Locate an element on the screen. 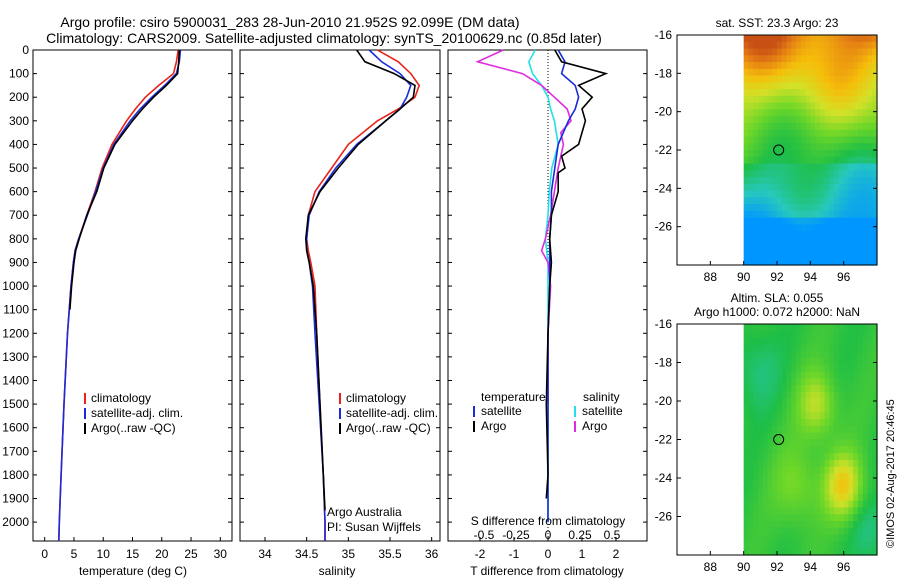 This screenshot has height=580, width=900. temperature-legend-label: satellite-adj. clim. is located at coordinates (137, 413).